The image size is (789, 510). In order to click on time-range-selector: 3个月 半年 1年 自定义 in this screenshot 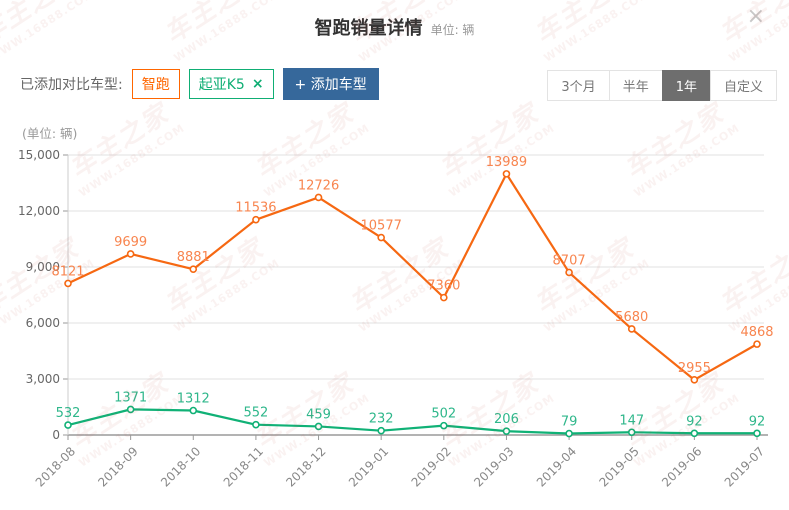, I will do `click(662, 85)`.